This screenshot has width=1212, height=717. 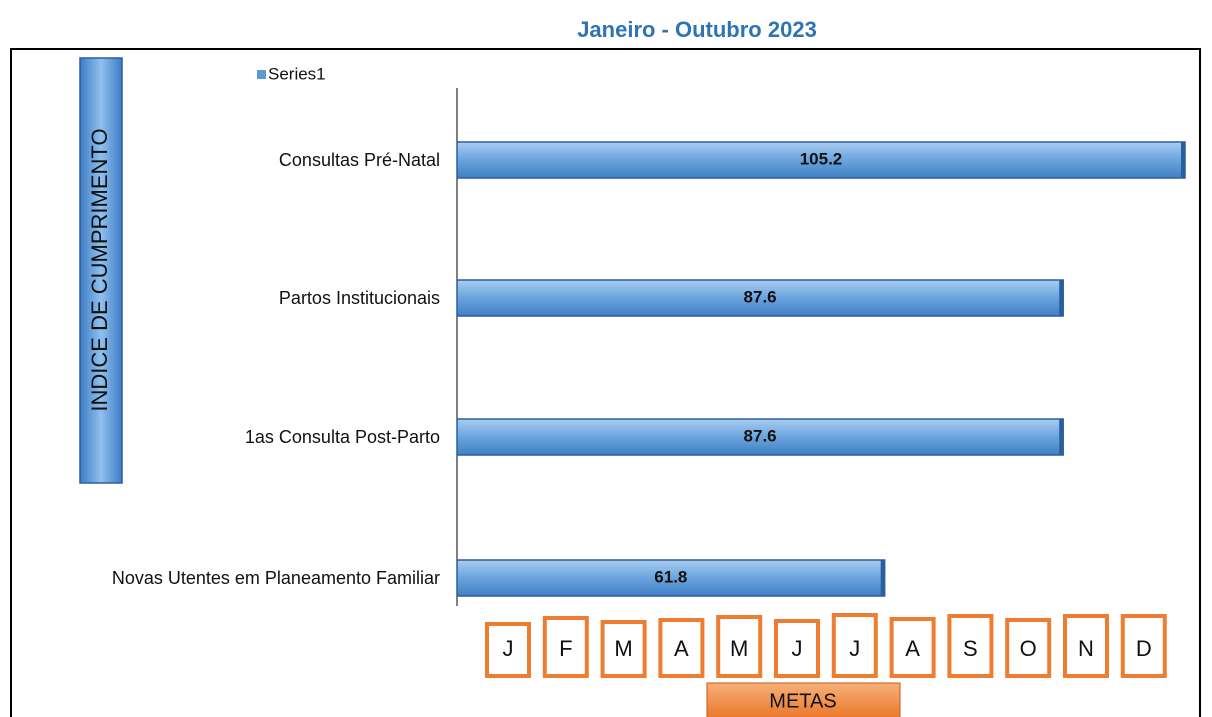 I want to click on category-label: 1as Consulta Post-Parto, so click(x=342, y=437).